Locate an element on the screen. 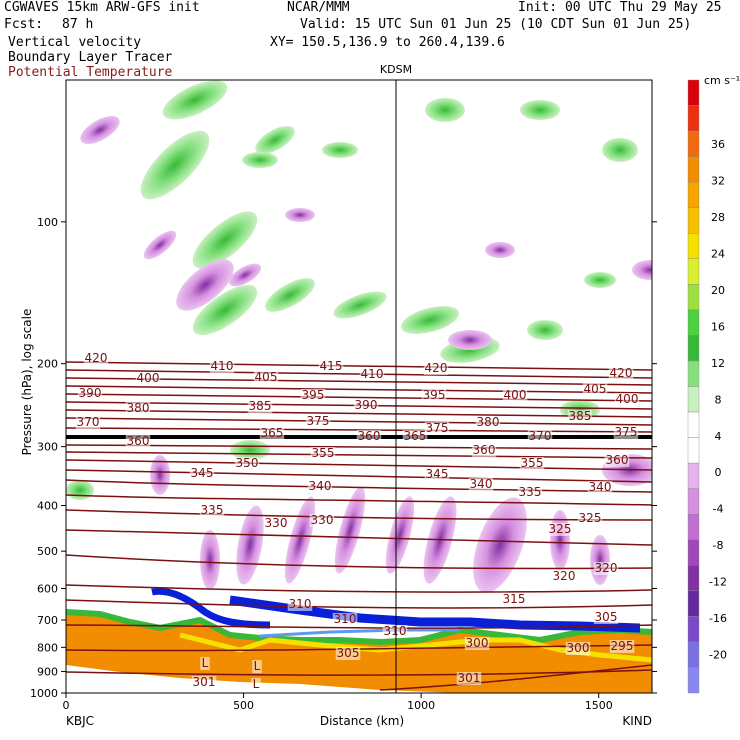 This screenshot has width=740, height=740. colorbar-unit: cm s⁻¹ is located at coordinates (722, 80).